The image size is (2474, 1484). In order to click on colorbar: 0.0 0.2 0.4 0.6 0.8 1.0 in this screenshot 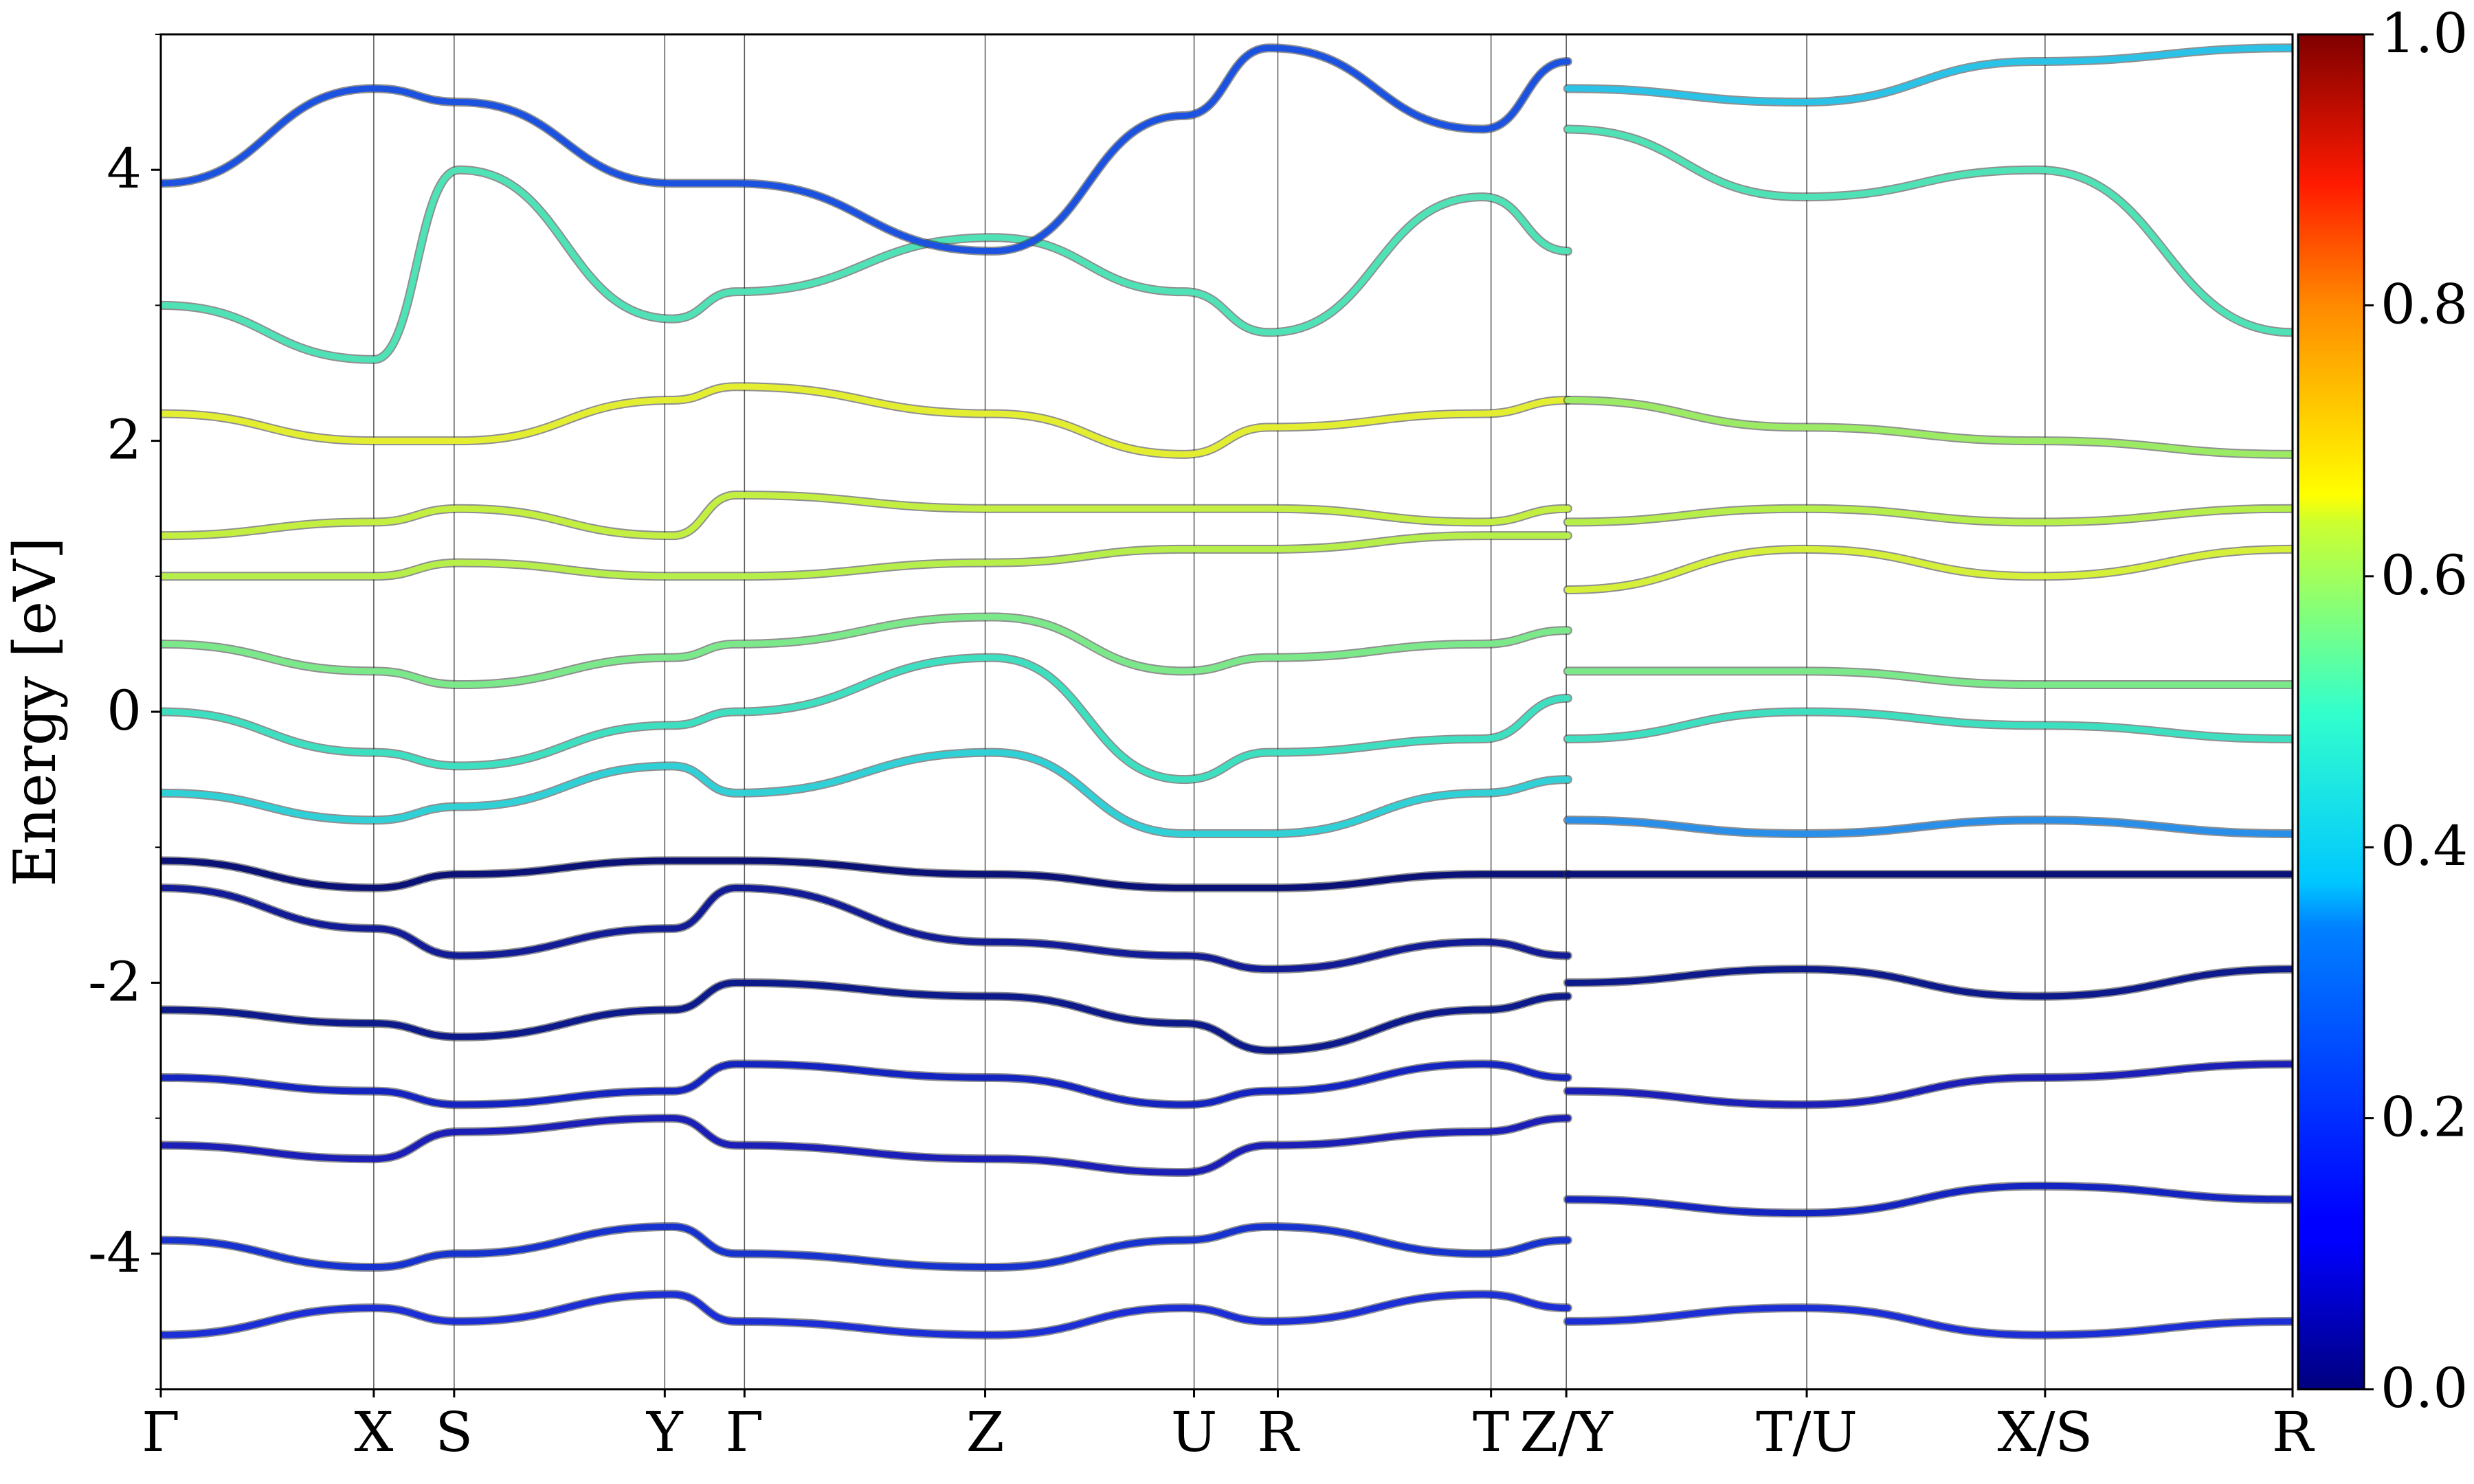, I will do `click(2382, 710)`.